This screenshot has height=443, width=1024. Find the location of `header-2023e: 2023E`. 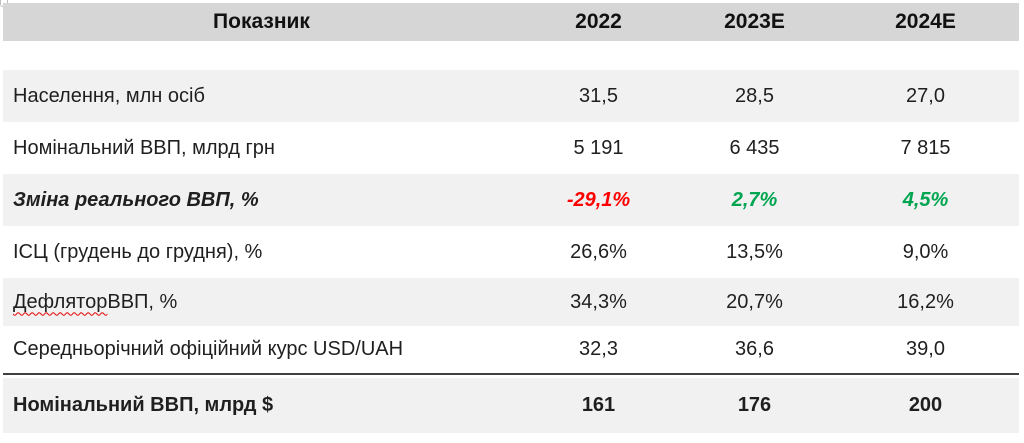

header-2023e: 2023E is located at coordinates (754, 21).